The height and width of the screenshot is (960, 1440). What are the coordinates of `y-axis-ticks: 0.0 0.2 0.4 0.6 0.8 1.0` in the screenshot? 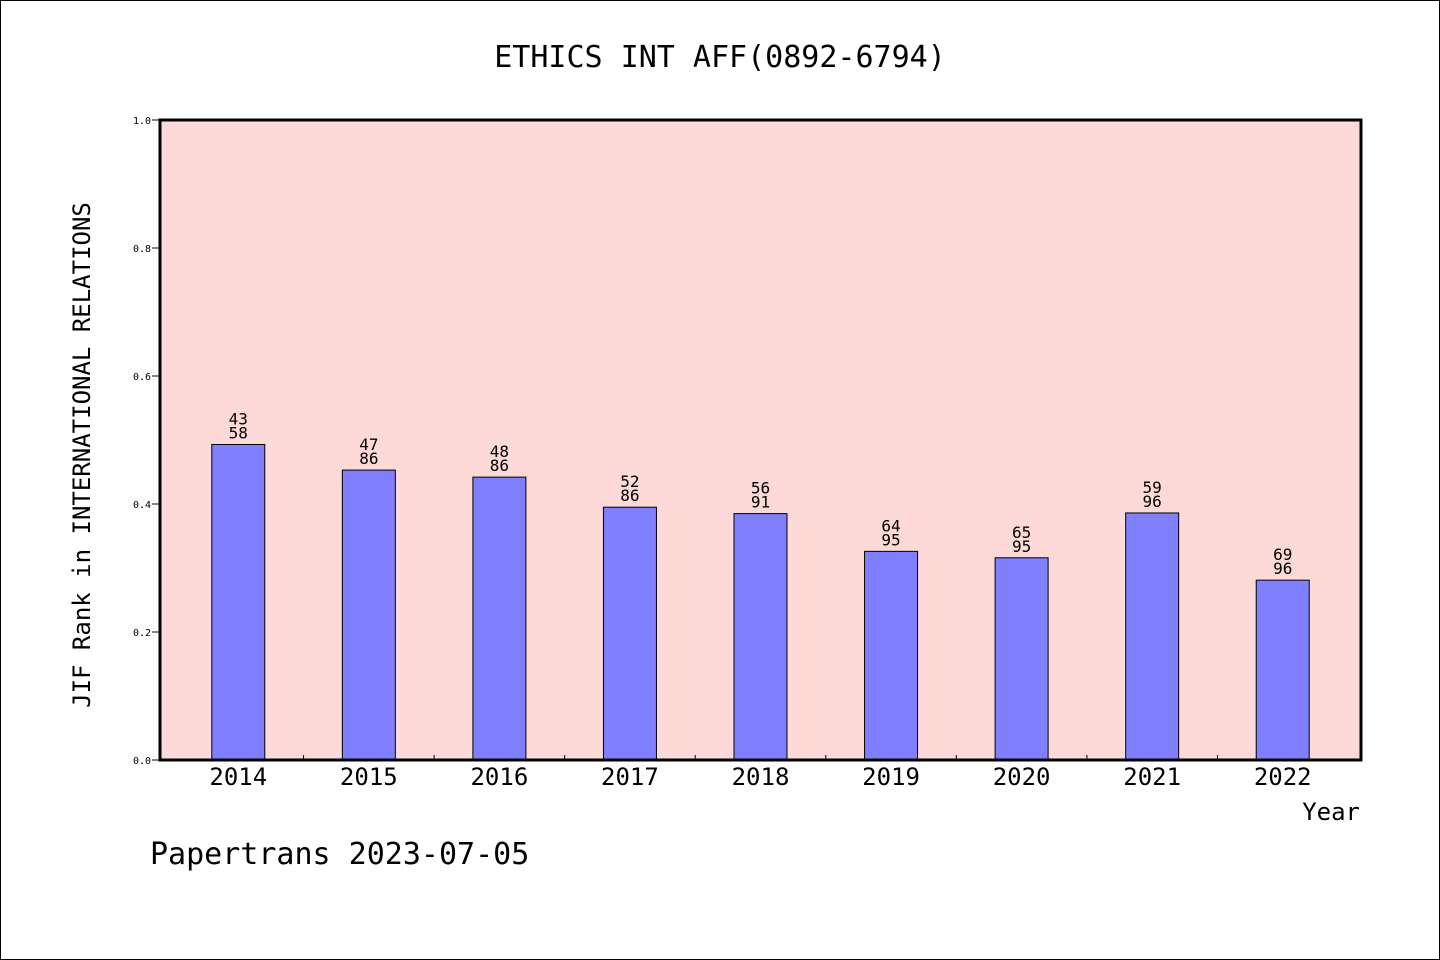 It's located at (146, 441).